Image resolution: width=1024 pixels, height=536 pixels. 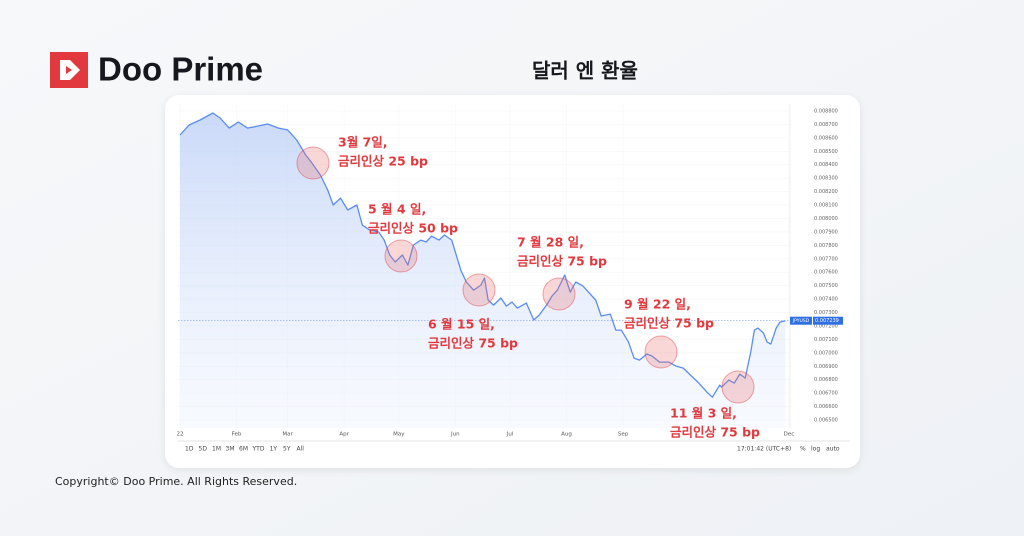 What do you see at coordinates (657, 304) in the screenshot?
I see `annotation-date: 9 월 22 일,` at bounding box center [657, 304].